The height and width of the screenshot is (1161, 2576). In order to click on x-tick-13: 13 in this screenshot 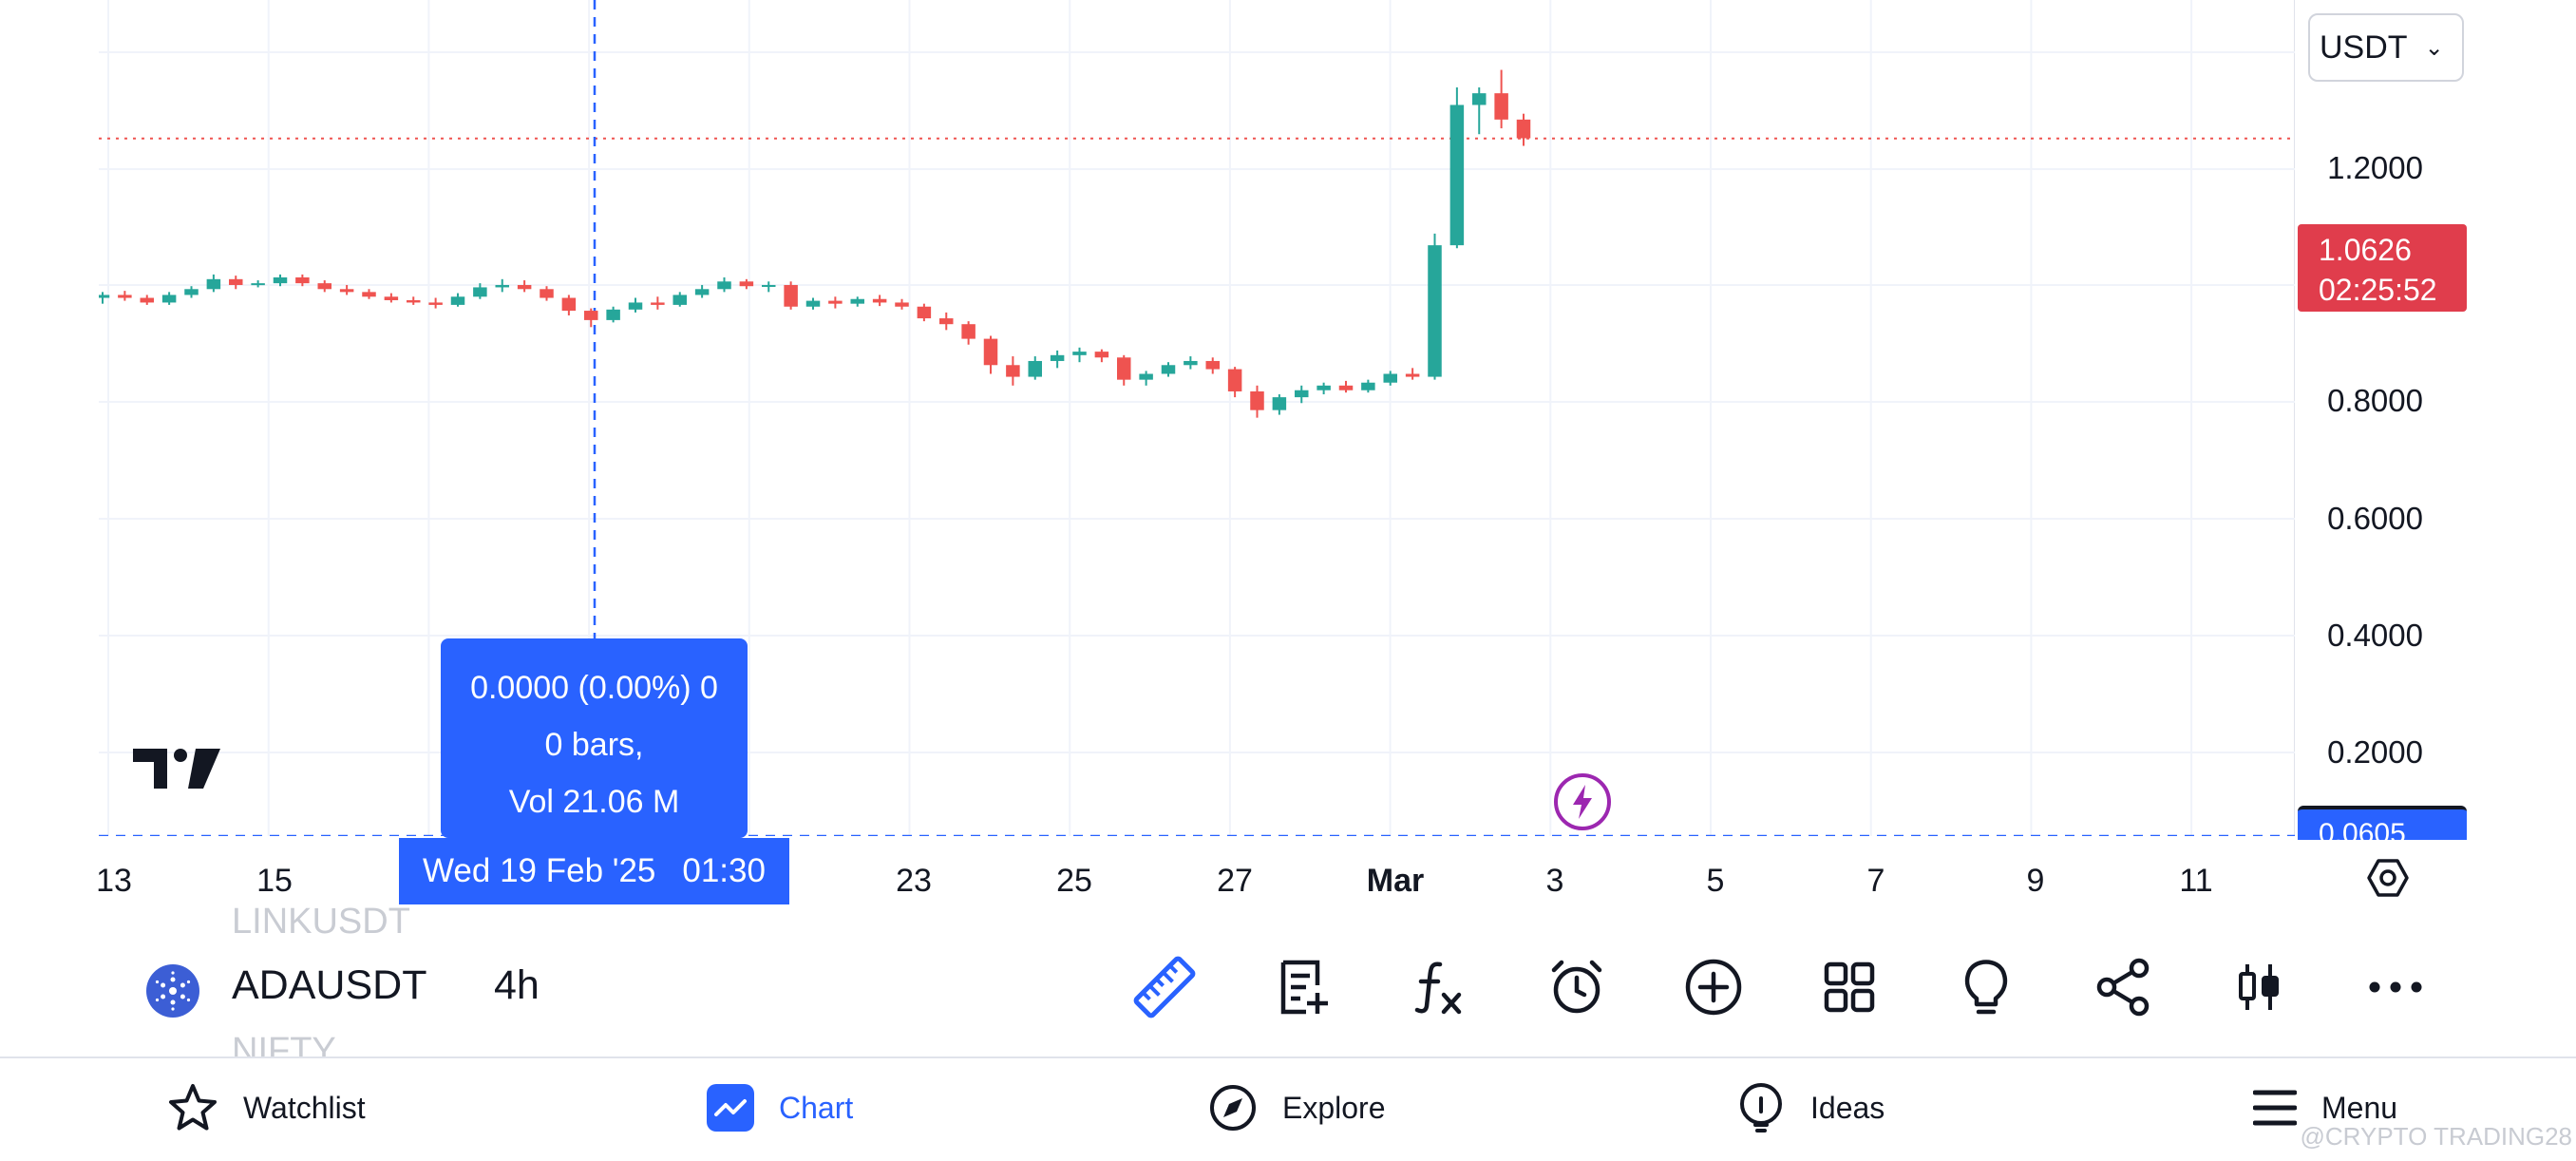, I will do `click(114, 881)`.